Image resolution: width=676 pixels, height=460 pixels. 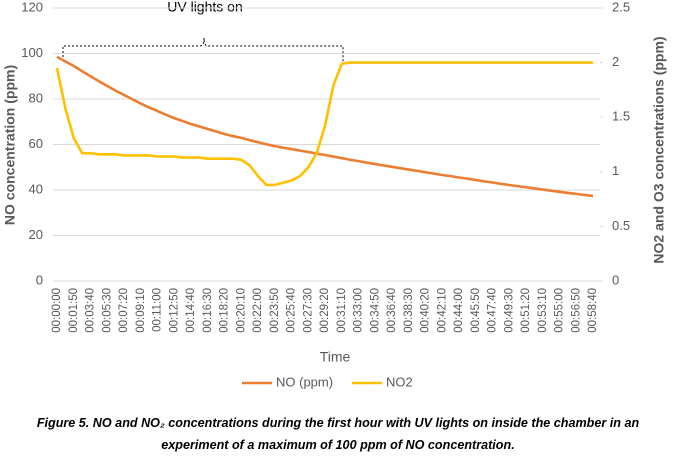 I want to click on x-tick-label: 00:05:30, so click(x=107, y=310).